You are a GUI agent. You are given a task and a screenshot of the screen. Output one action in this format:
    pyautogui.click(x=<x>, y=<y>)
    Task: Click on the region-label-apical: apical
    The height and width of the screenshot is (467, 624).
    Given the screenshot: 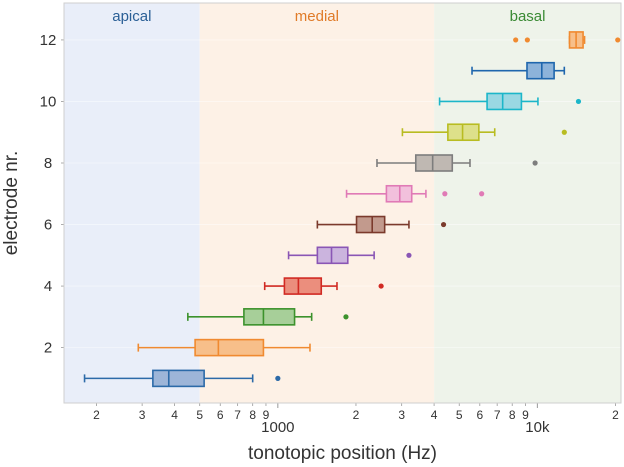 What is the action you would take?
    pyautogui.click(x=131, y=16)
    